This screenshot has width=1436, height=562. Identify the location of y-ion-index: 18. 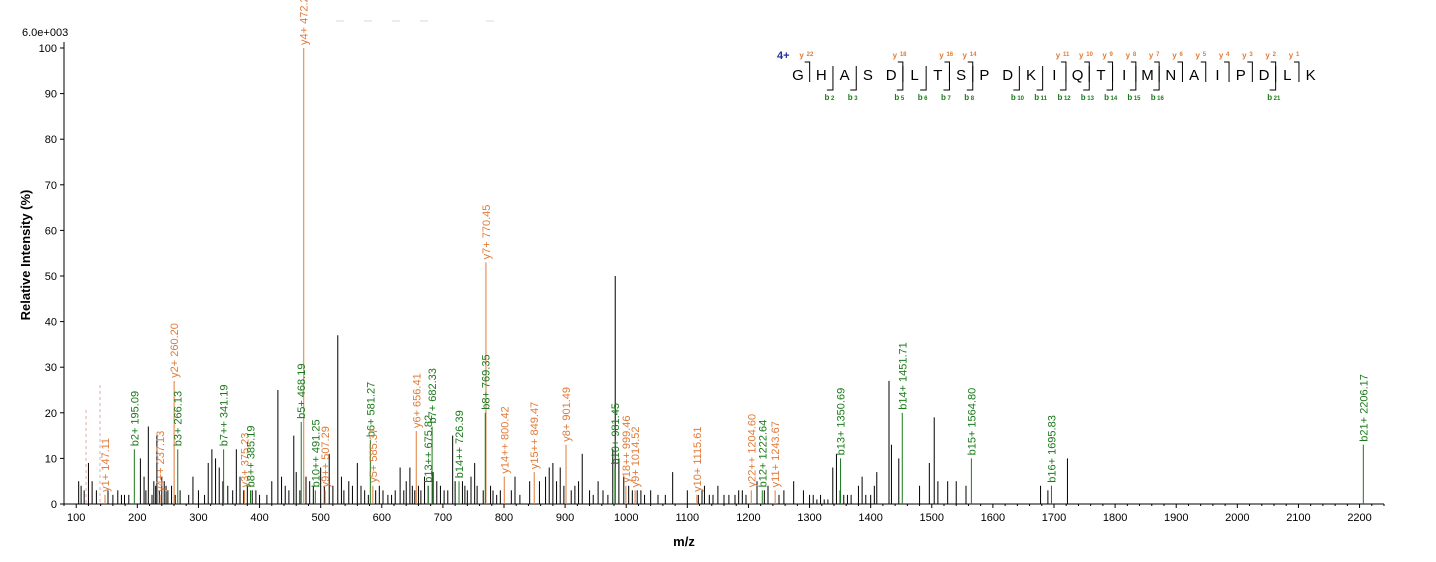
(903, 55).